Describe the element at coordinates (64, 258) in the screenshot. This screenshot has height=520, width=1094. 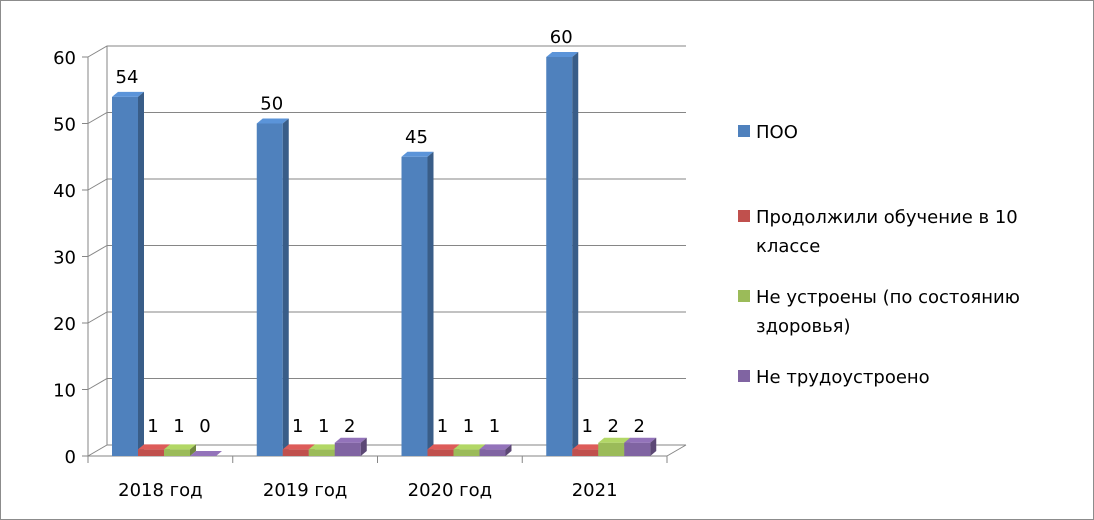
I see `y-tick-label: 30` at that location.